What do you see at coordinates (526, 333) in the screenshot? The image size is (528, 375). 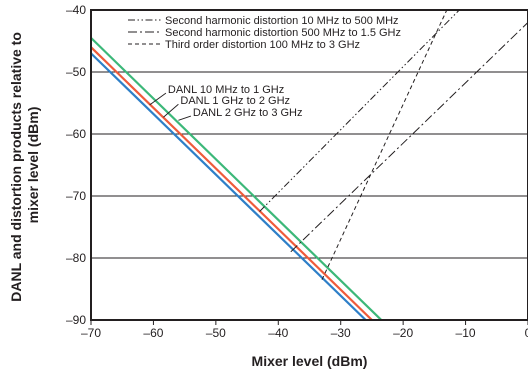 I see `x-tick-label: 0` at bounding box center [526, 333].